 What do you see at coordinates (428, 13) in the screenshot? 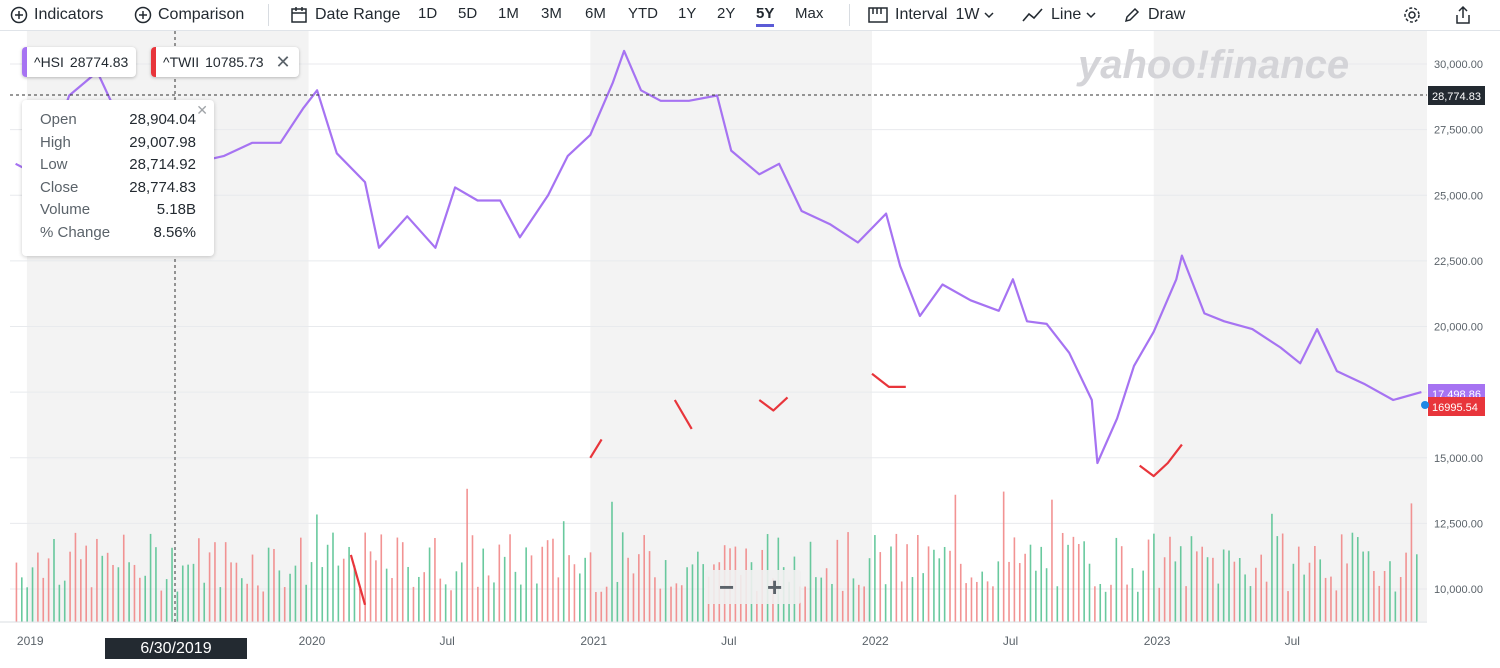
I see `range-1d: 1D` at bounding box center [428, 13].